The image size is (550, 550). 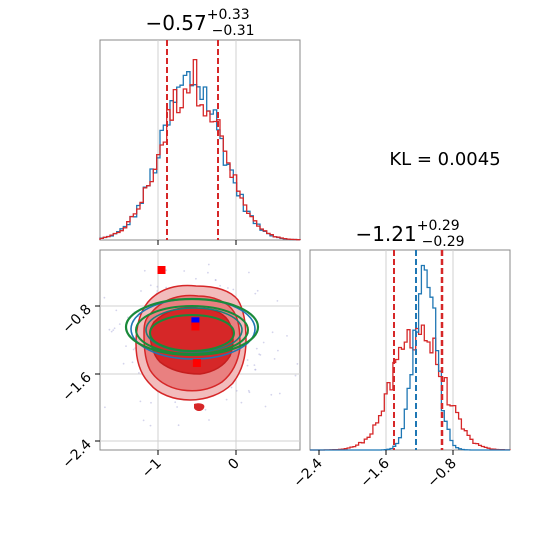 I want to click on x-tick-label: −2.4, so click(x=307, y=472).